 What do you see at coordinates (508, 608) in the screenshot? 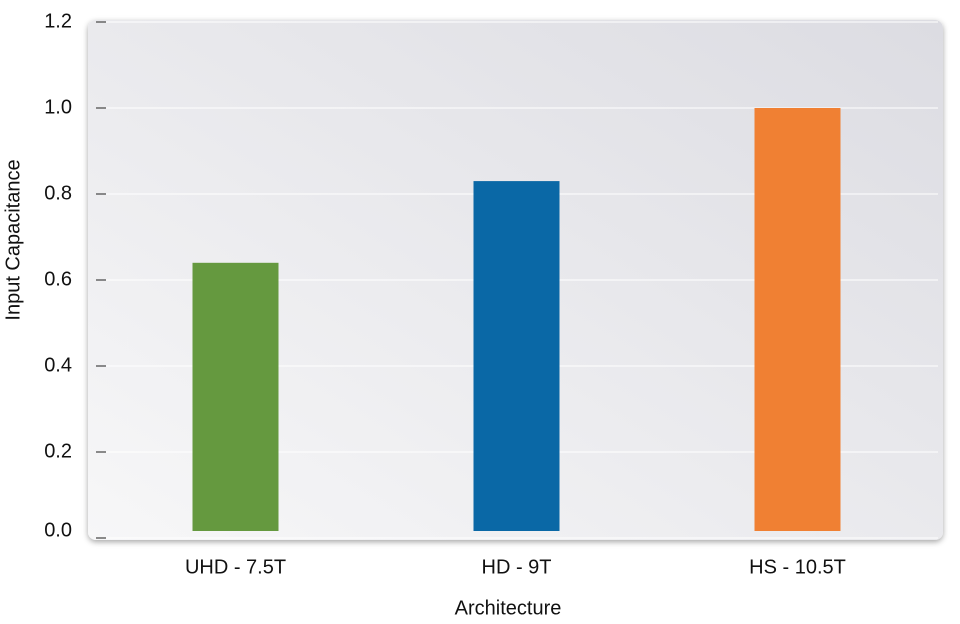
I see `x-axis-label: Architecture` at bounding box center [508, 608].